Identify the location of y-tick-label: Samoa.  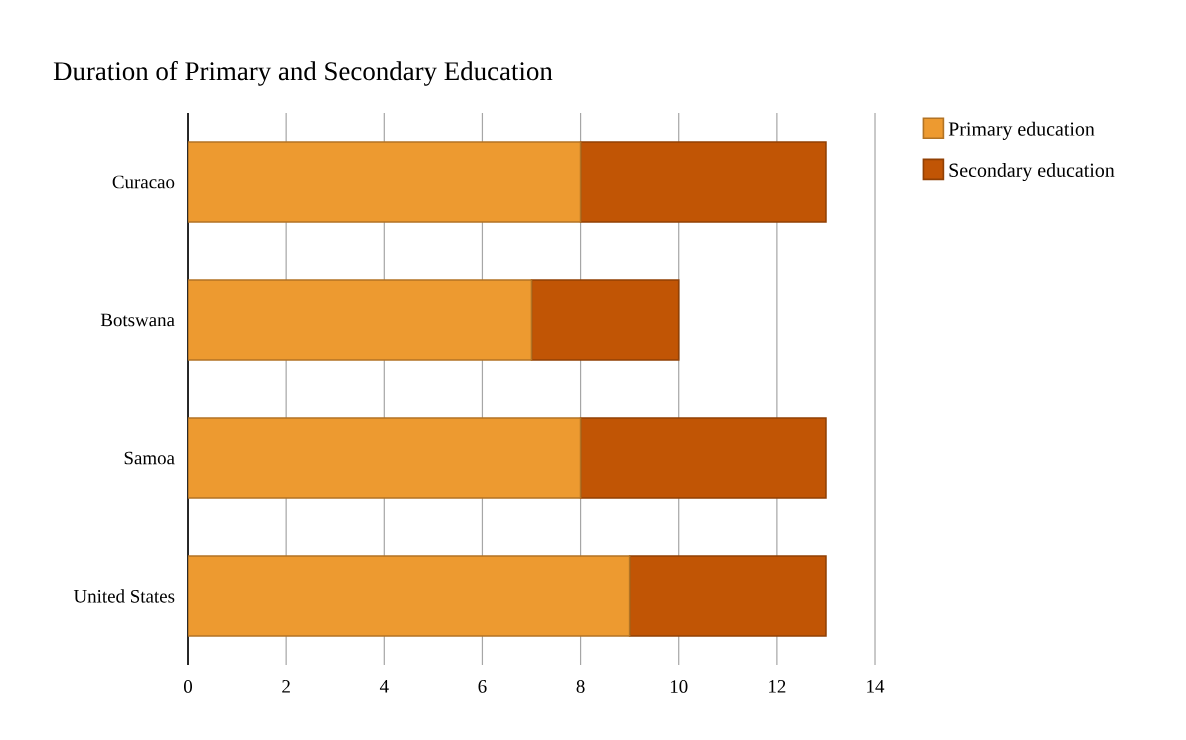
(149, 458).